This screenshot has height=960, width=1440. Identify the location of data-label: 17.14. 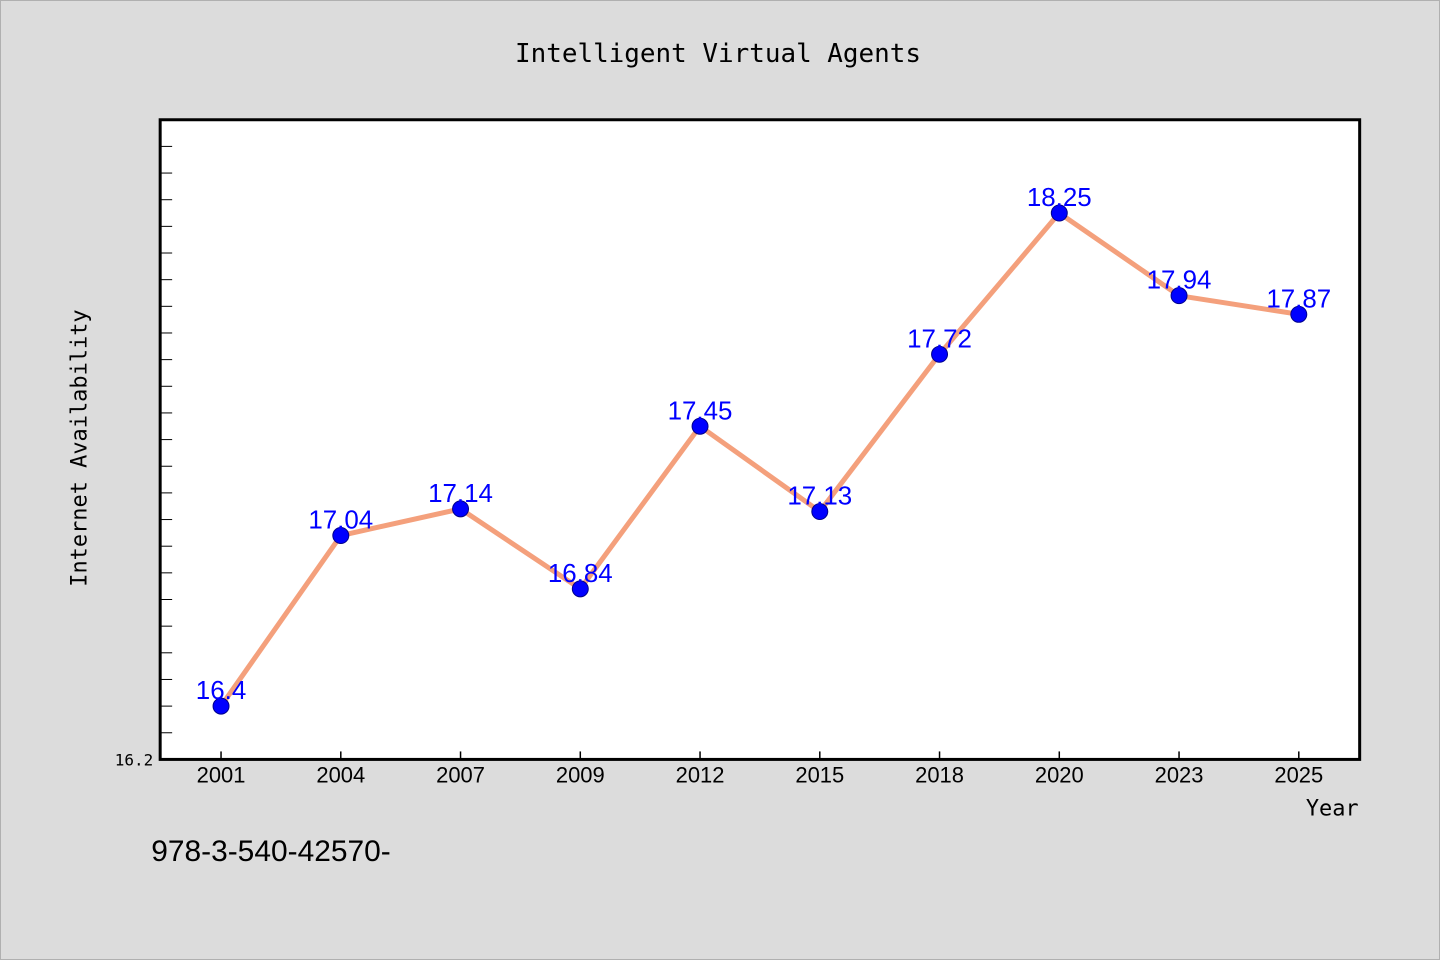
(460, 494).